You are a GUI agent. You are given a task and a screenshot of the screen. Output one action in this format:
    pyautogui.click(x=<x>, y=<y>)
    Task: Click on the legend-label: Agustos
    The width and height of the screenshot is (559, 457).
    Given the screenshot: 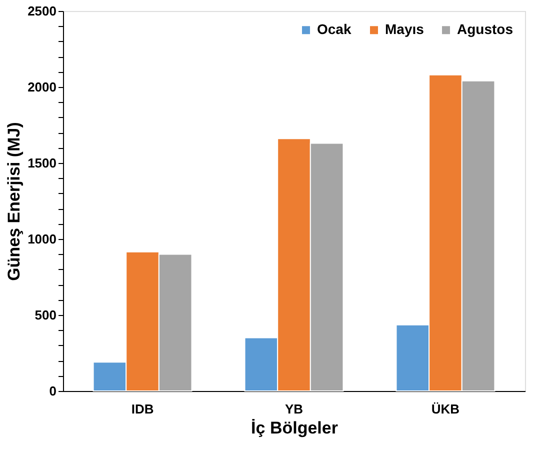 What is the action you would take?
    pyautogui.click(x=485, y=29)
    